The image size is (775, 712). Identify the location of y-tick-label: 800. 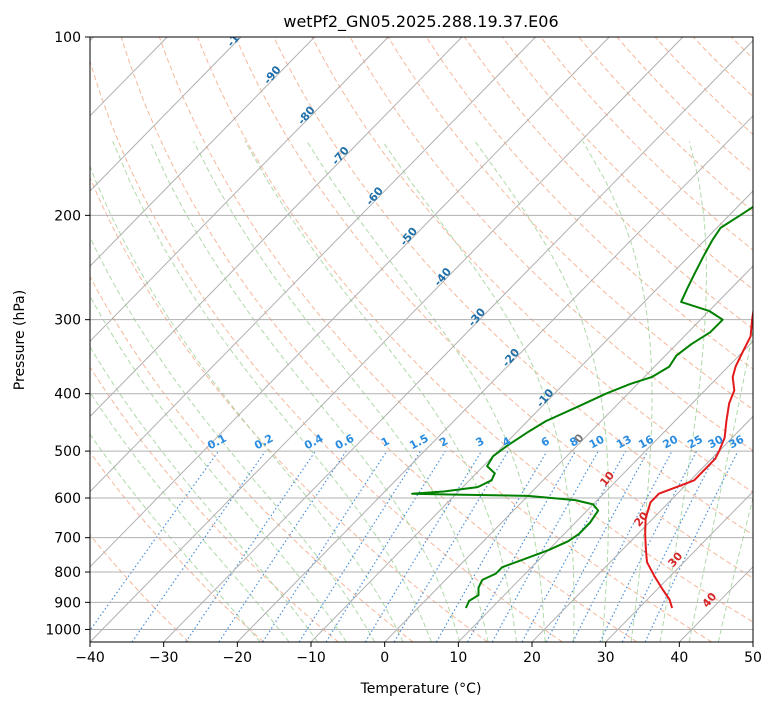
(67, 573).